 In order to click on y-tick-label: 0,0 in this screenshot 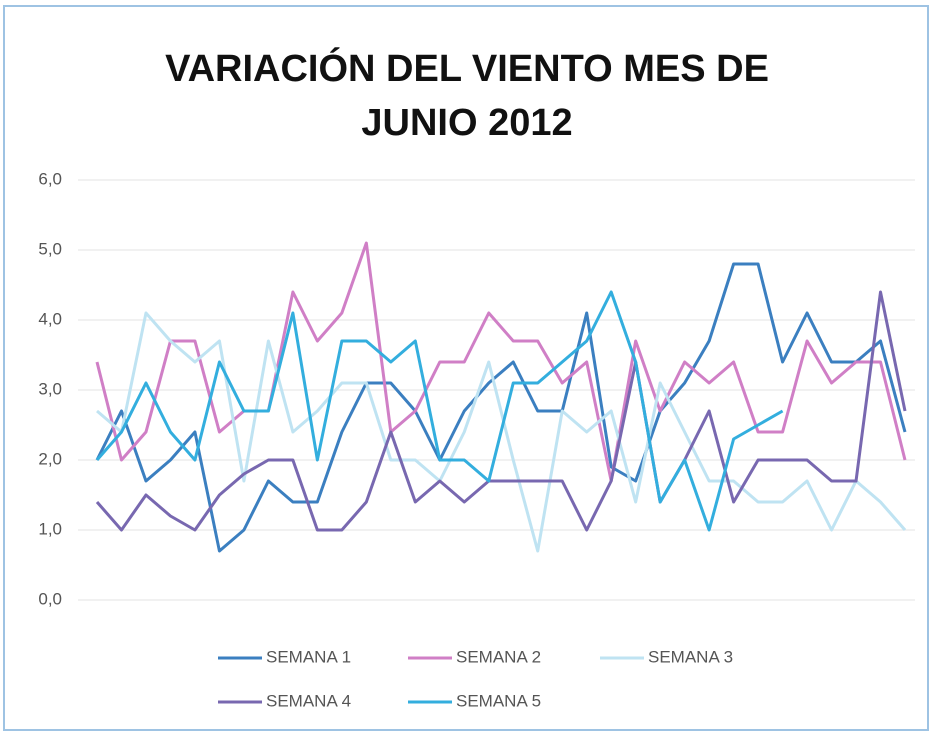, I will do `click(50, 598)`.